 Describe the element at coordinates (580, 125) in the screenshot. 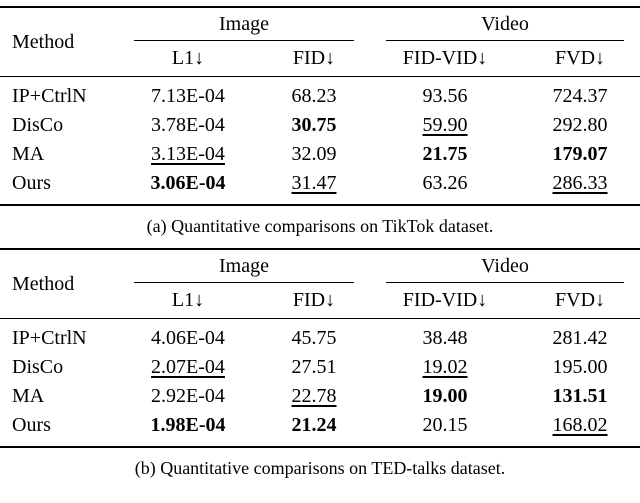

I see `metric-value-cell: 292.80` at that location.